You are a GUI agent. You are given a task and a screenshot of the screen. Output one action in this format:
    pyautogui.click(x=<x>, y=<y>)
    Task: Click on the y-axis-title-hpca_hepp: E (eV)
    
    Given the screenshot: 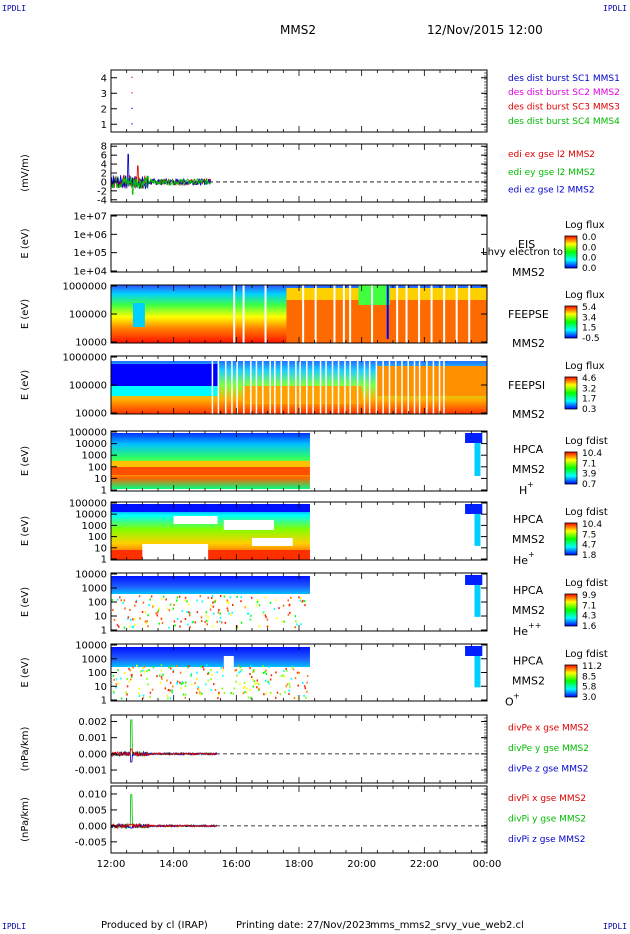 What is the action you would take?
    pyautogui.click(x=25, y=602)
    